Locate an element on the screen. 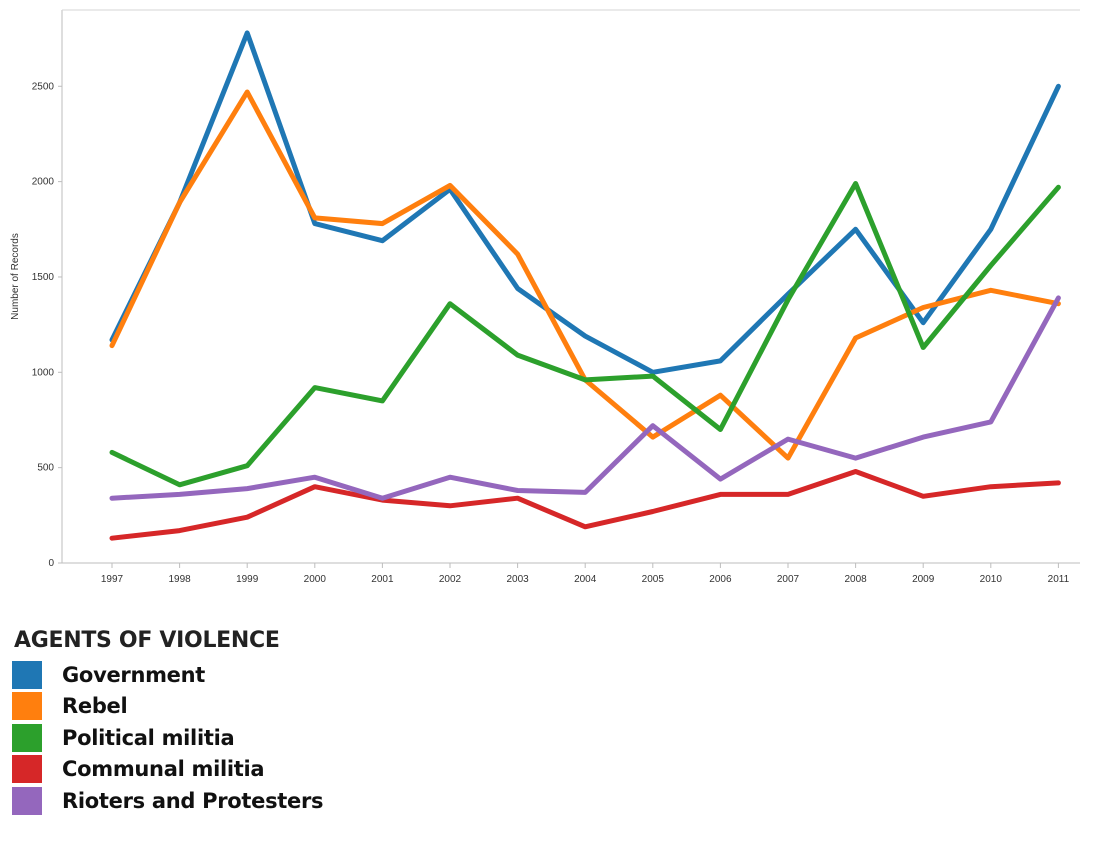  x-tick-label: 2000 is located at coordinates (315, 579).